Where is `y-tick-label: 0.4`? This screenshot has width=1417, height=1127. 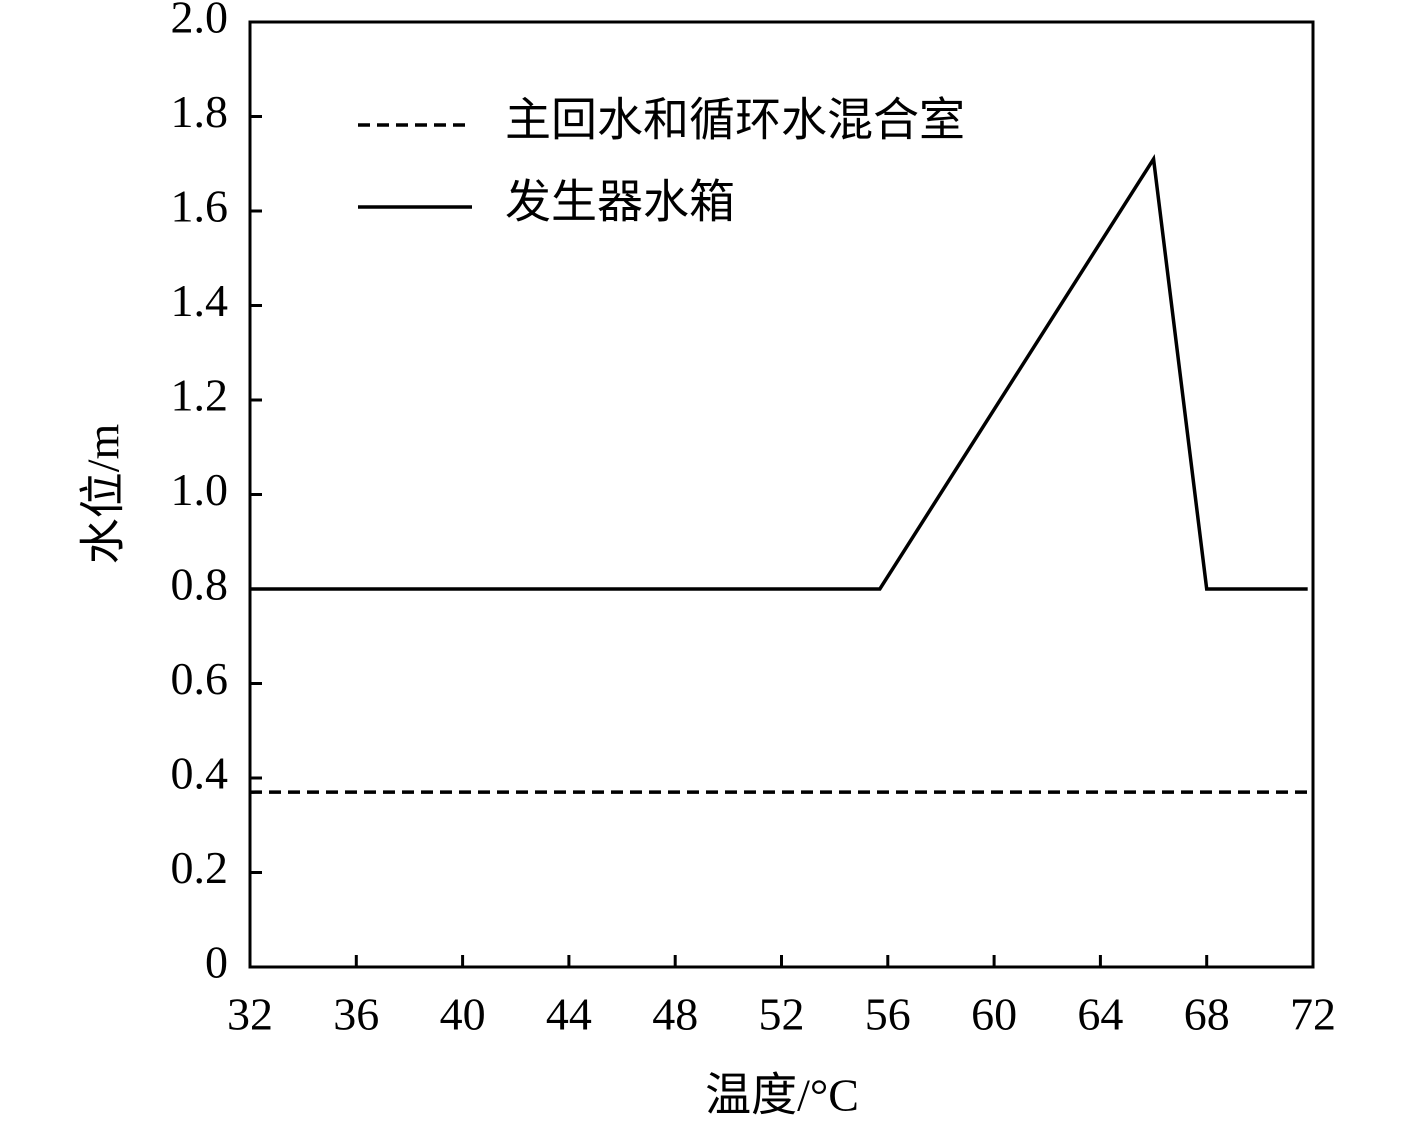 y-tick-label: 0.4 is located at coordinates (200, 773).